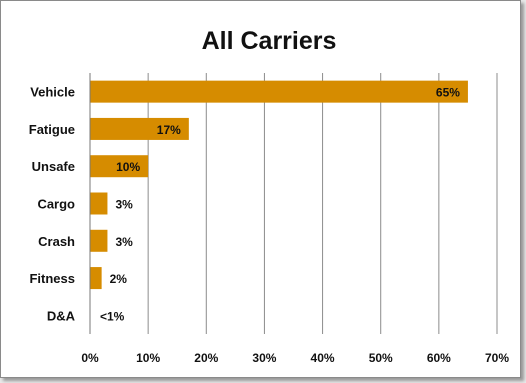 Image resolution: width=526 pixels, height=383 pixels. What do you see at coordinates (52, 92) in the screenshot?
I see `category-label: Vehicle` at bounding box center [52, 92].